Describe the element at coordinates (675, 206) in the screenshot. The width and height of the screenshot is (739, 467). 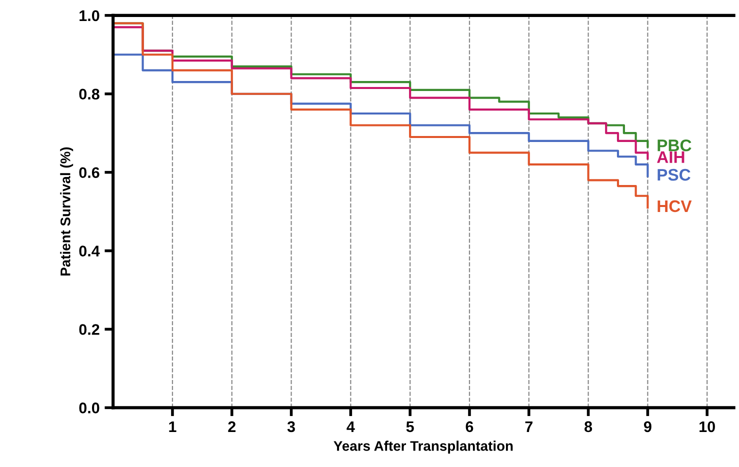
I see `series-label: HCV` at that location.